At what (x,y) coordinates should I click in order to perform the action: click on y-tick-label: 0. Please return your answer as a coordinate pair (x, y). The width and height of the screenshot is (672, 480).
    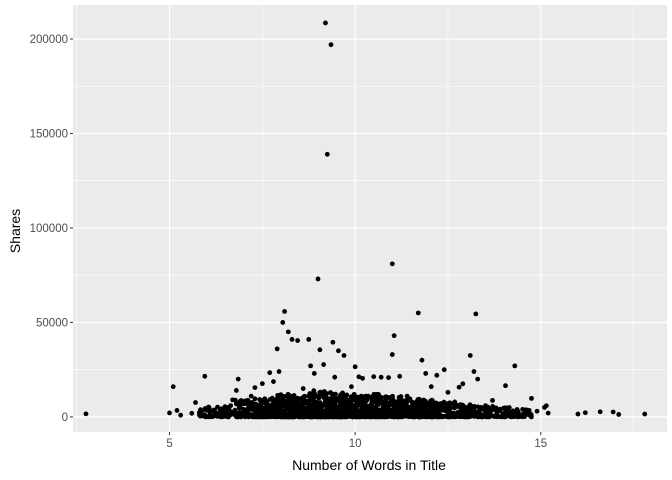
    Looking at the image, I should click on (65, 418).